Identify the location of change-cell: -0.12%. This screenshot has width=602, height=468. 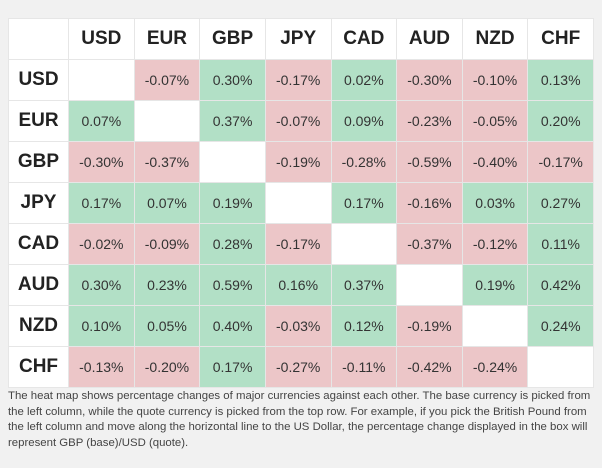
(495, 244).